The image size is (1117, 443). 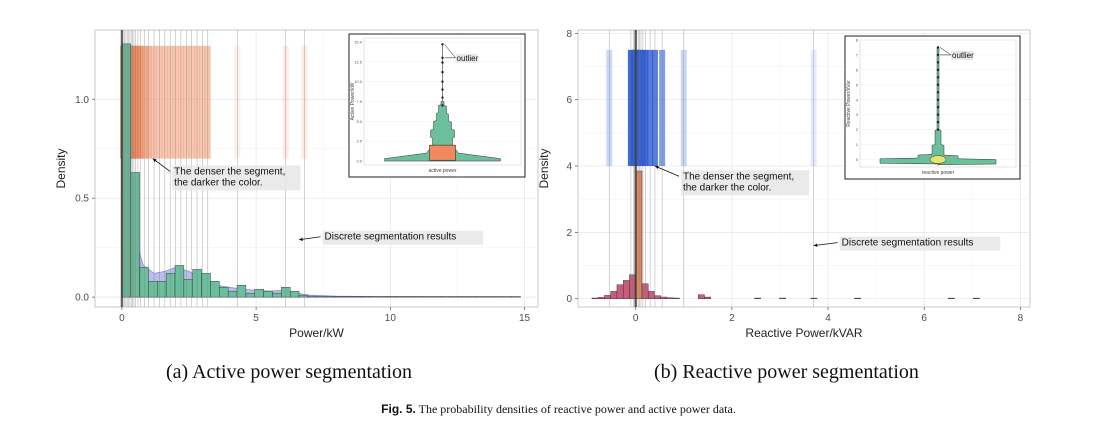 I want to click on inset-y-tick: 0.0, so click(x=359, y=161).